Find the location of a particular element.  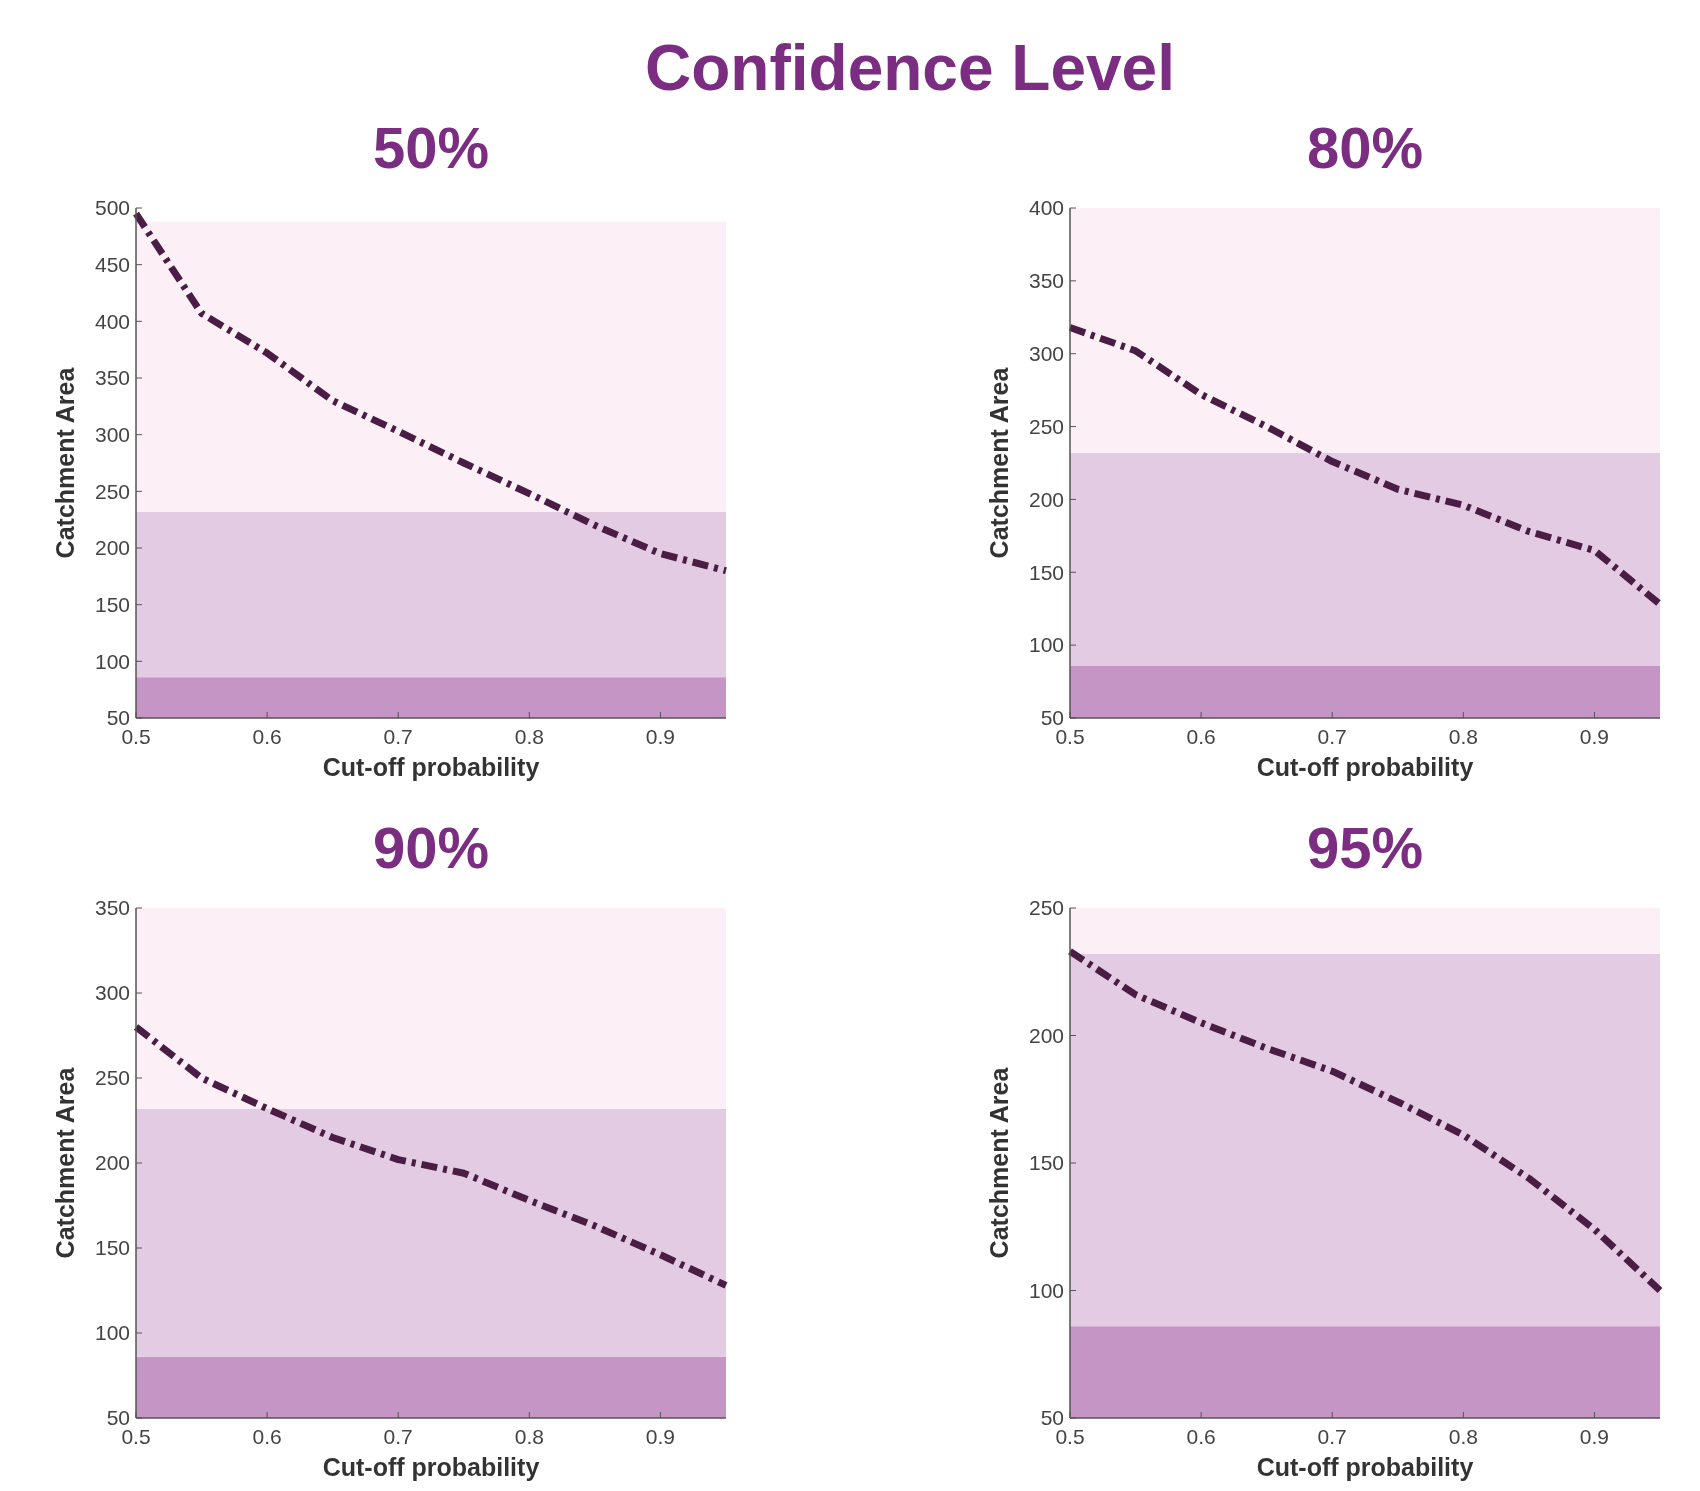

y-tick-label: 500 is located at coordinates (112, 208).